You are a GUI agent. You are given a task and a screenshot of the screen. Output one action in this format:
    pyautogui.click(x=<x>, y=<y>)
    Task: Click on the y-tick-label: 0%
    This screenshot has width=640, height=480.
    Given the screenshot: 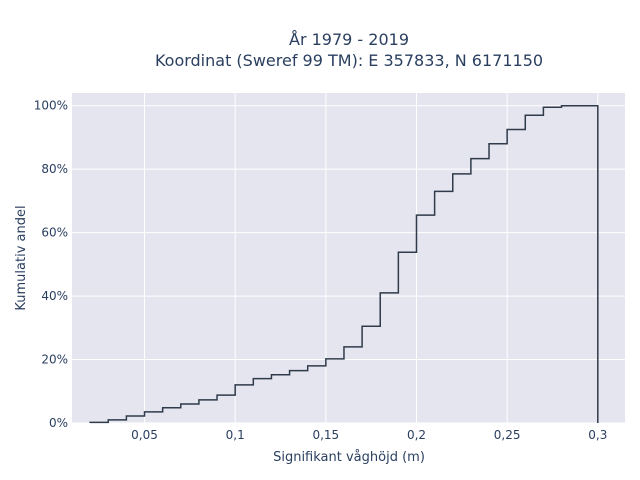 What is the action you would take?
    pyautogui.click(x=58, y=423)
    